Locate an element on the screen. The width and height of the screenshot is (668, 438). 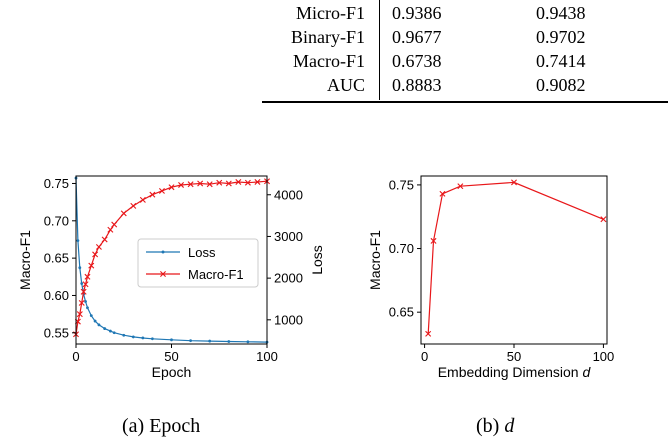
table-row: AUC 0.8883 0.9082 is located at coordinates (334, 85).